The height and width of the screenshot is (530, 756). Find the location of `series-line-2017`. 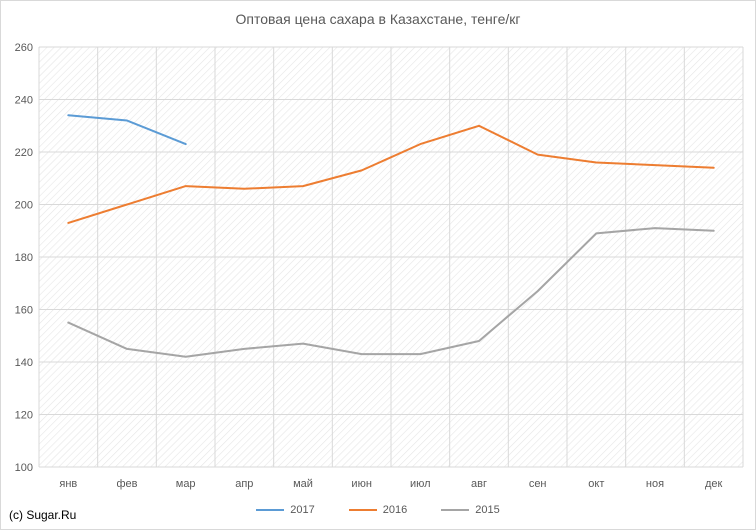

series-line-2017 is located at coordinates (127, 130).